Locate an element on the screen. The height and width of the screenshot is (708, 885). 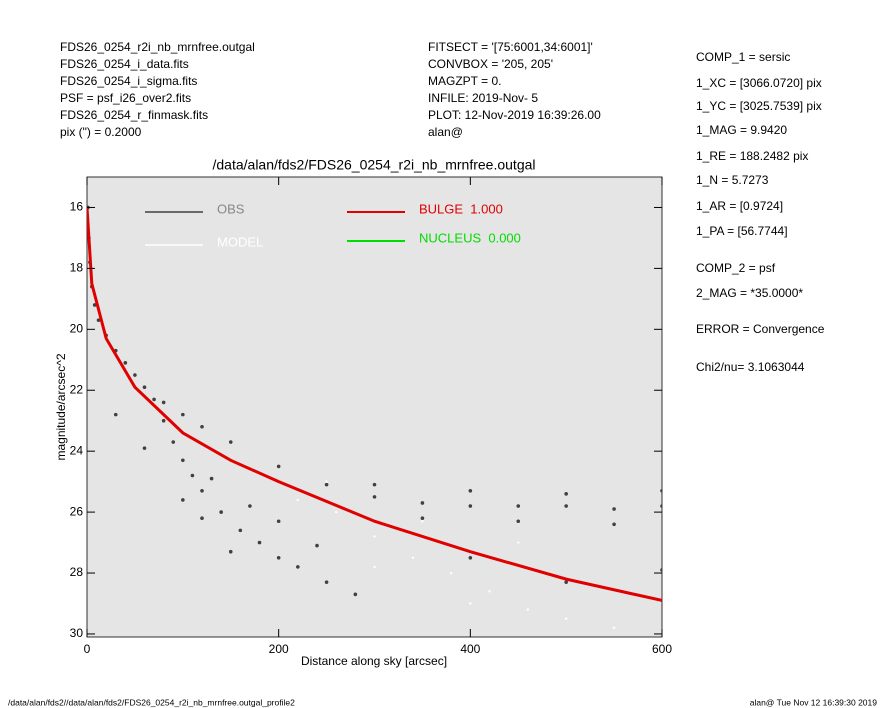
header-left-line: pix (") = 0.2000 is located at coordinates (101, 132).